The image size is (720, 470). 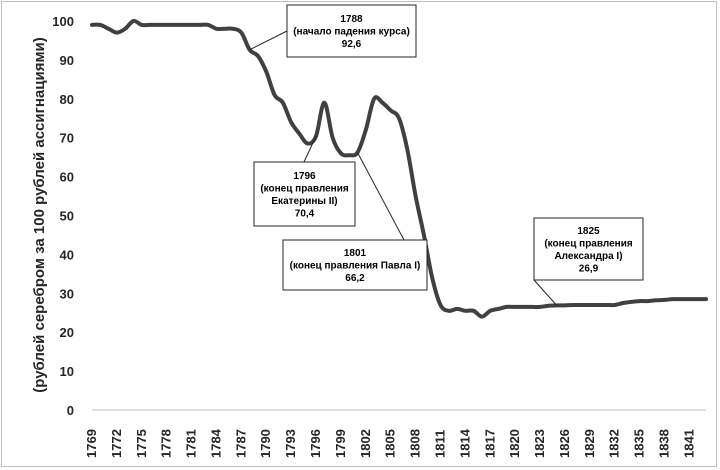 I want to click on x-tick-label: 1817, so click(x=489, y=443).